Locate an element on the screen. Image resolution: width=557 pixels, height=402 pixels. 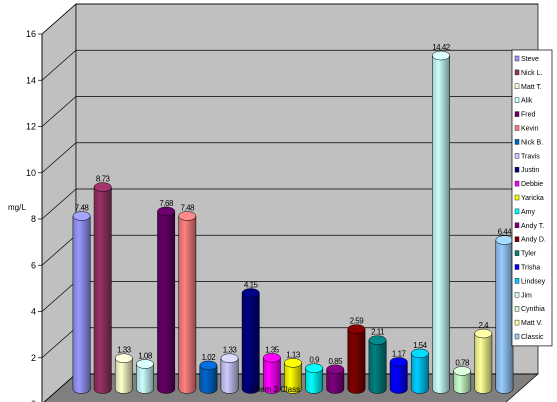
bar-justin is located at coordinates (250, 341).